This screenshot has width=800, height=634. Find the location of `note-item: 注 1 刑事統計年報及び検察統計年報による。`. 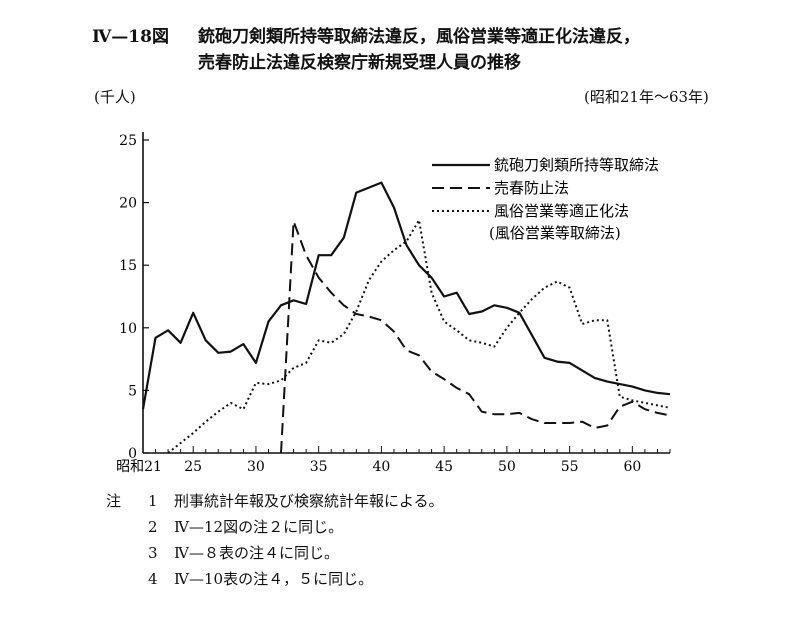

note-item: 注 1 刑事統計年報及び検察統計年報による。 is located at coordinates (275, 501).